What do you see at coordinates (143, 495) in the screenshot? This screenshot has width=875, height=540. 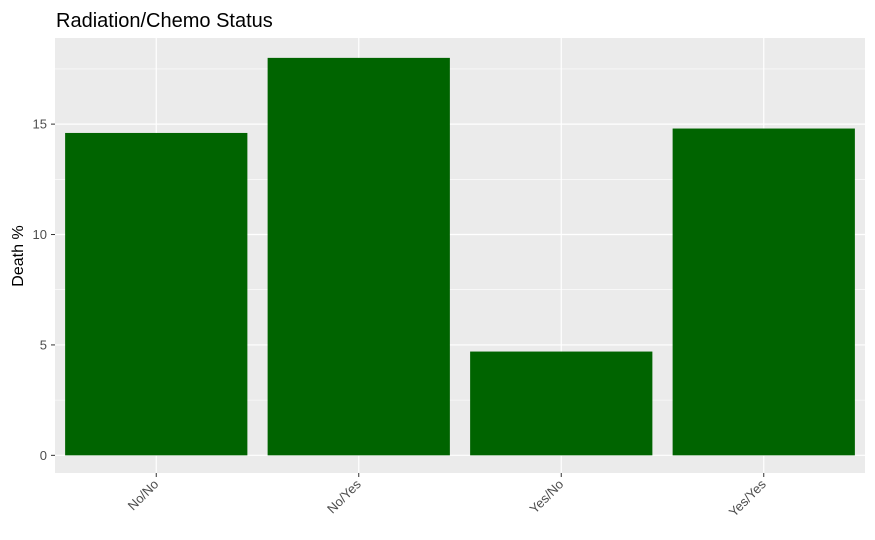 I see `x-tick-label: No/No` at bounding box center [143, 495].